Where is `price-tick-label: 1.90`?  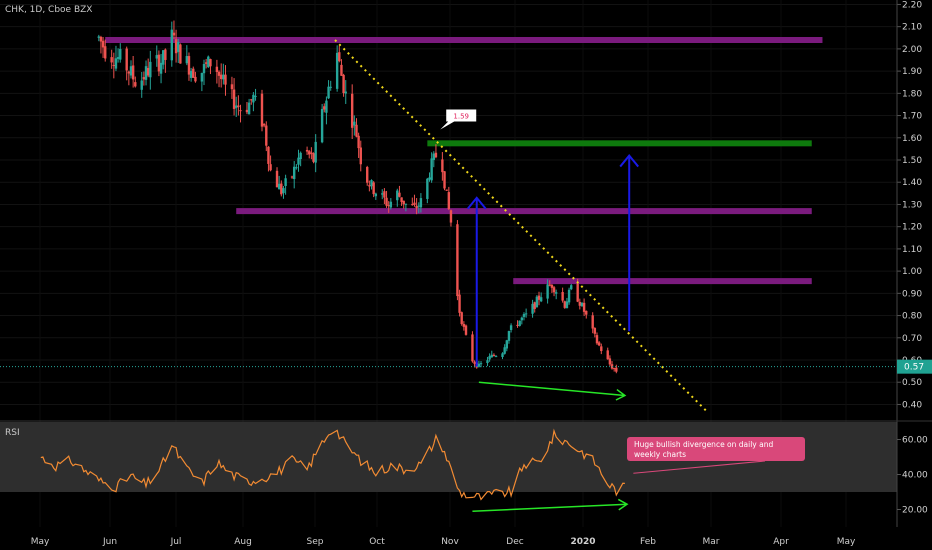
price-tick-label: 1.90 is located at coordinates (912, 72).